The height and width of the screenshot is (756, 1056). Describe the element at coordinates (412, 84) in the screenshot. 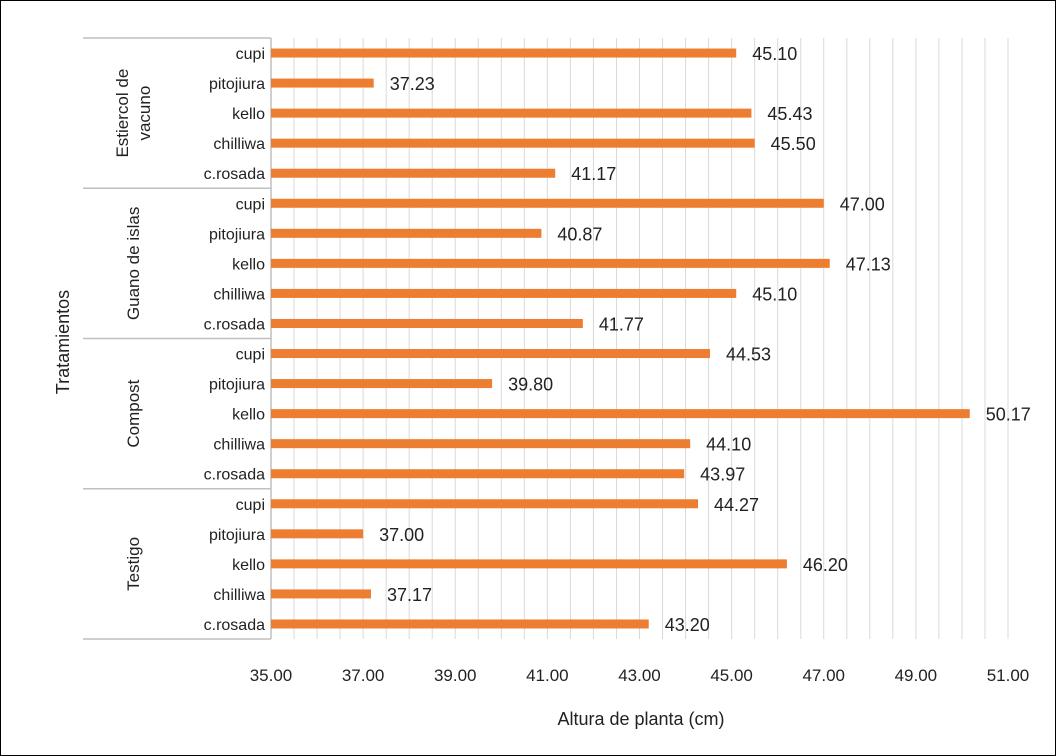

I see `data-label: 37.23` at that location.